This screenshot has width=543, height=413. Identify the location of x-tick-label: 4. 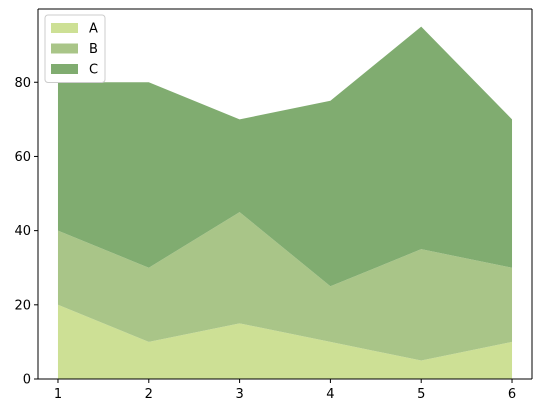
(330, 394).